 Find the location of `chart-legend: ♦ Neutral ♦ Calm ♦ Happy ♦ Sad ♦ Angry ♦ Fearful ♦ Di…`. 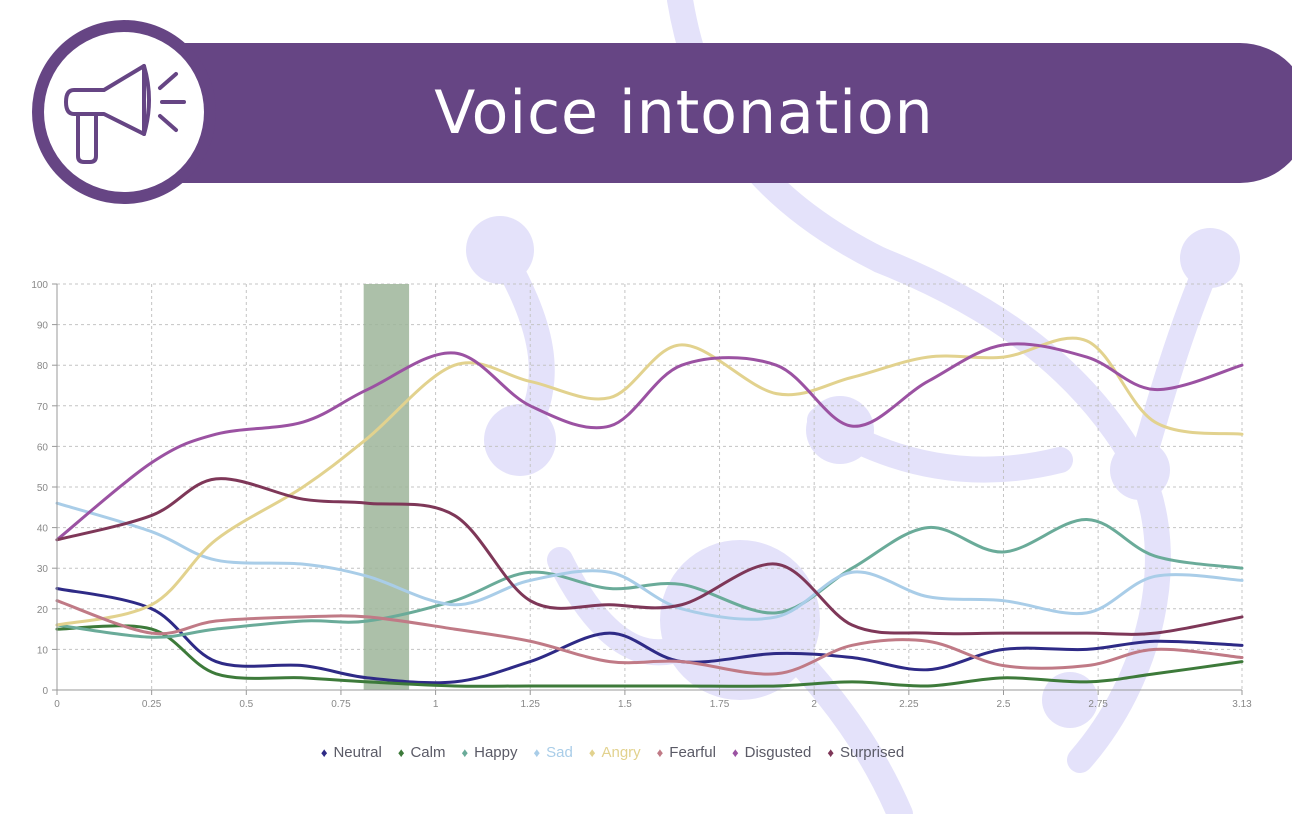

chart-legend: ♦ Neutral ♦ Calm ♦ Happy ♦ Sad ♦ Angry ♦ Fearful ♦ Di… is located at coordinates (612, 752).